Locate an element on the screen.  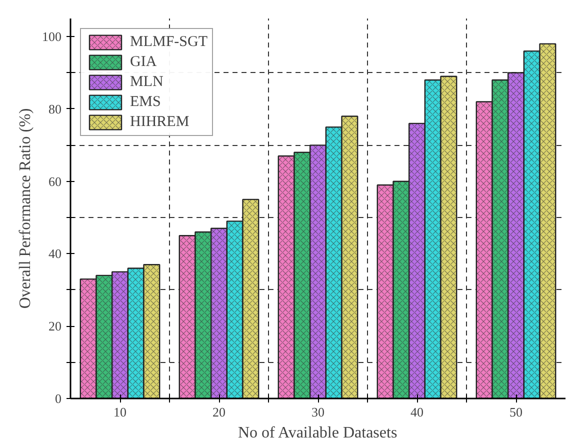
legend-label: MLMF-SGT is located at coordinates (169, 42).